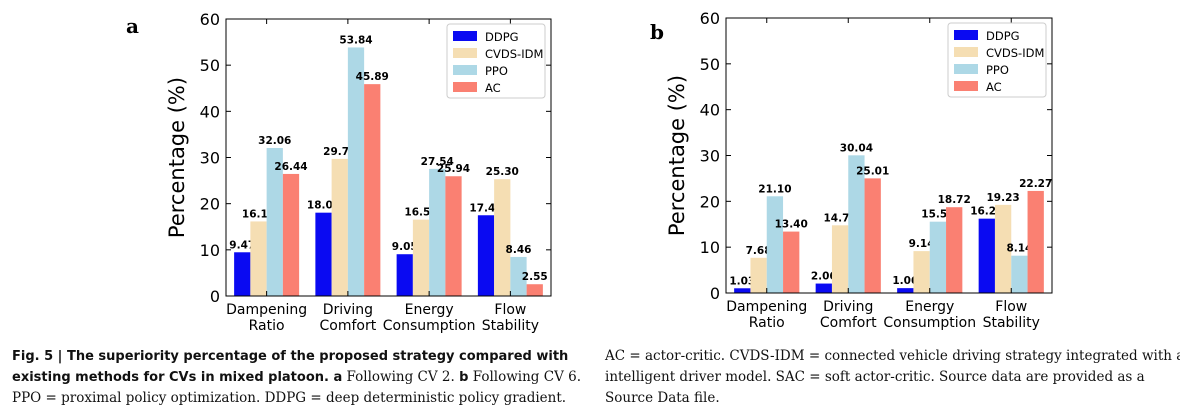 The height and width of the screenshot is (411, 1180). Describe the element at coordinates (132, 26) in the screenshot. I see `panel-label-a: a` at that location.